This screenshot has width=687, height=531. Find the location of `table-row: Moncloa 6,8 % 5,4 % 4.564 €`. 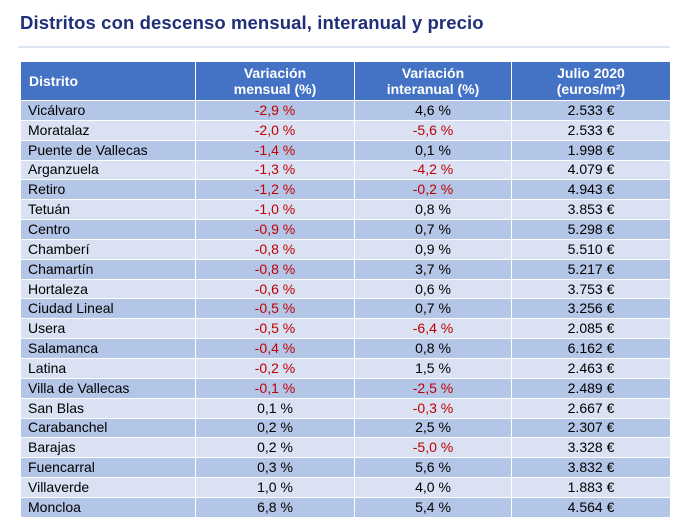

table-row: Moncloa 6,8 % 5,4 % 4.564 € is located at coordinates (345, 507).